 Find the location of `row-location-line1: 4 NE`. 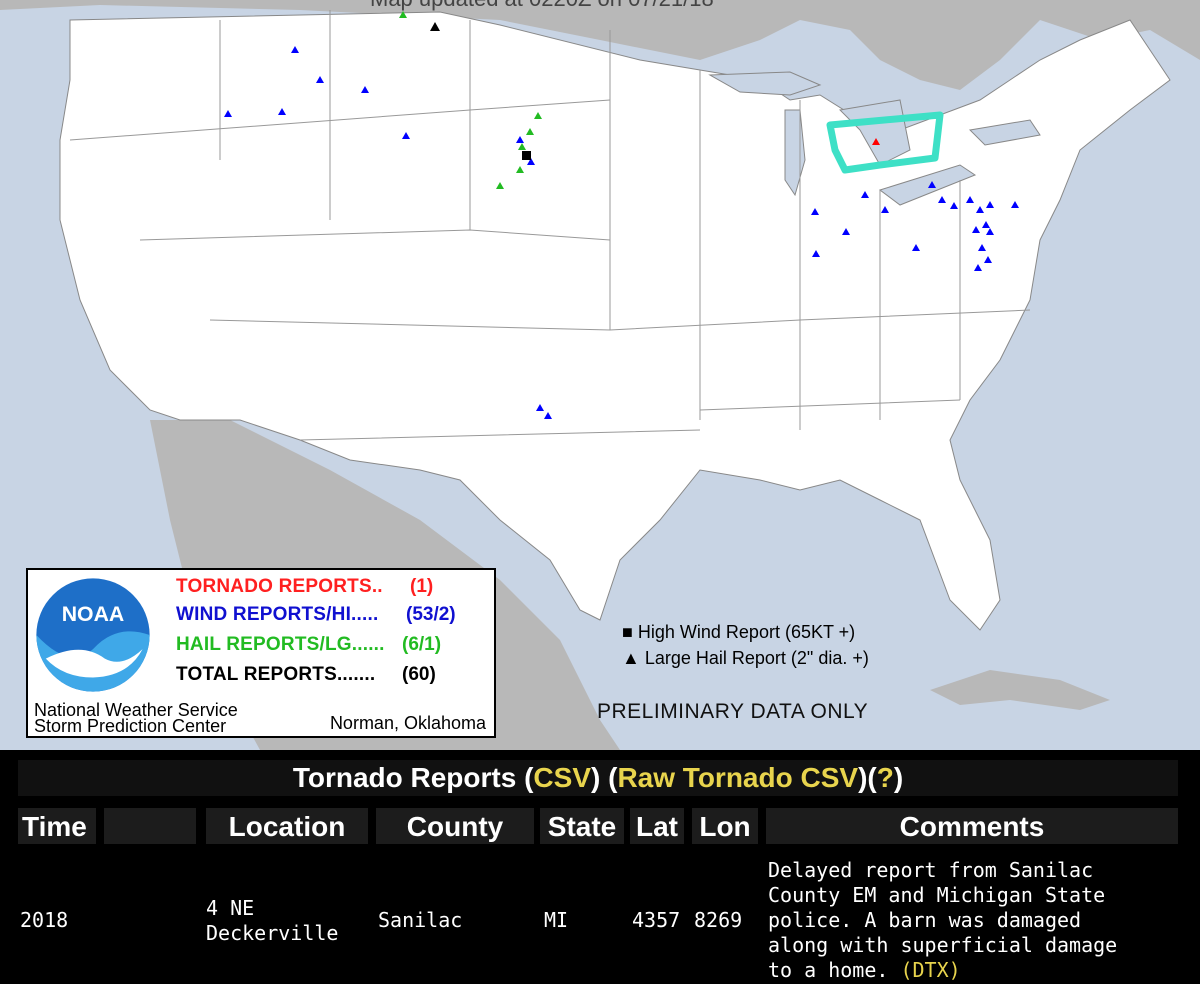

row-location-line1: 4 NE is located at coordinates (230, 908).